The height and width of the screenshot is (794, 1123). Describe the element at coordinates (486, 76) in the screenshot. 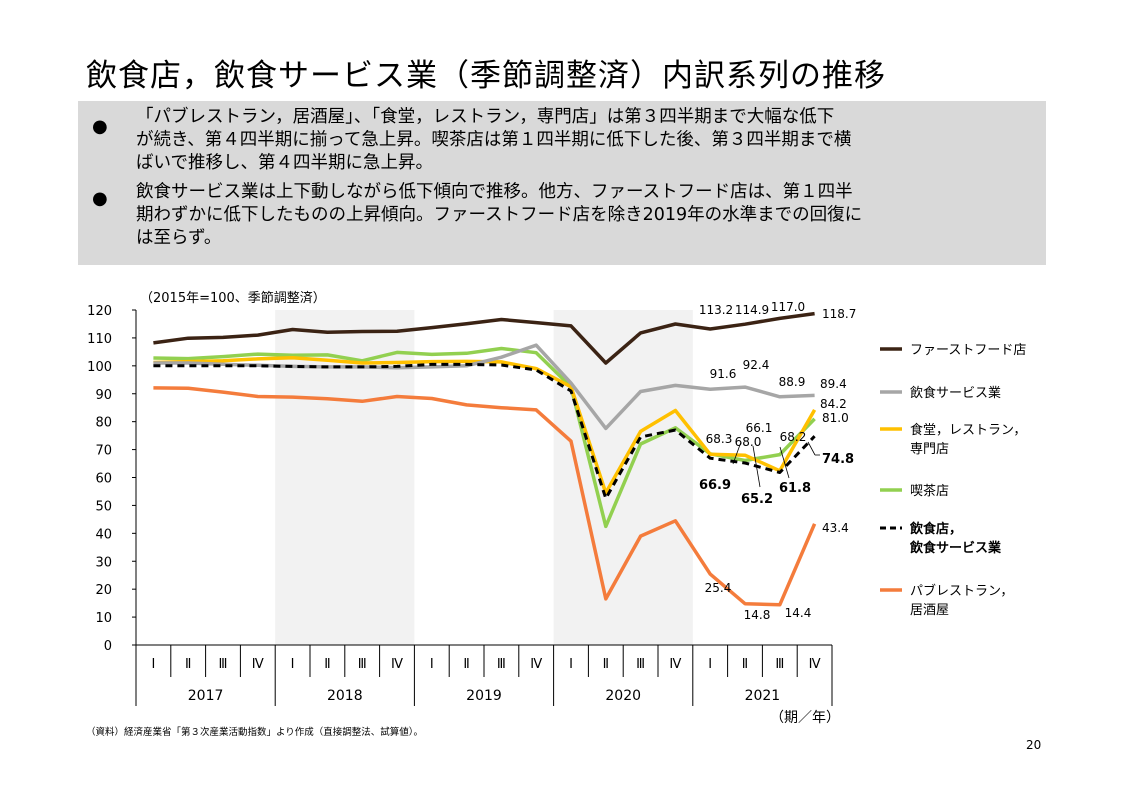

I see `page-title: 飲食店，飲食サービス業（季節調整済）内訳系列の推移` at that location.